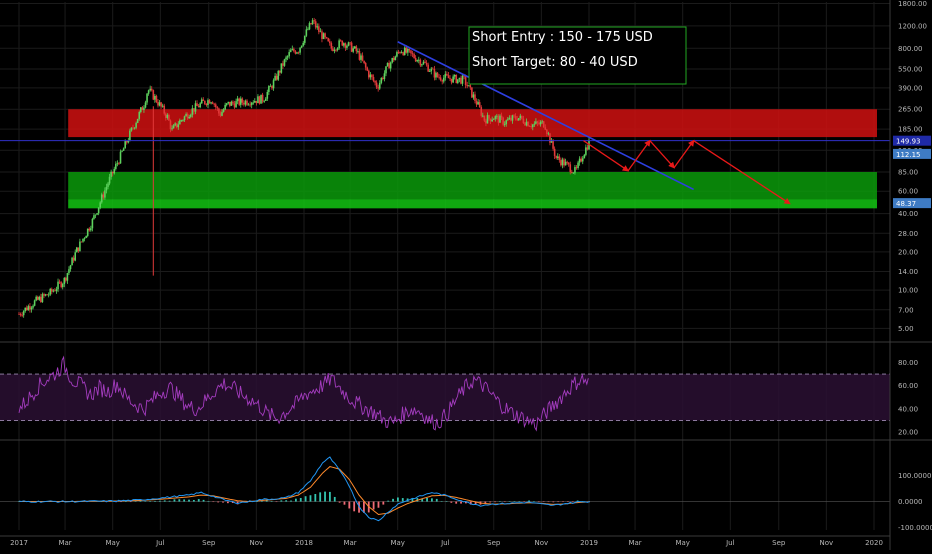 The width and height of the screenshot is (932, 554). Describe the element at coordinates (912, 153) in the screenshot. I see `ma-price-label-bg` at that location.